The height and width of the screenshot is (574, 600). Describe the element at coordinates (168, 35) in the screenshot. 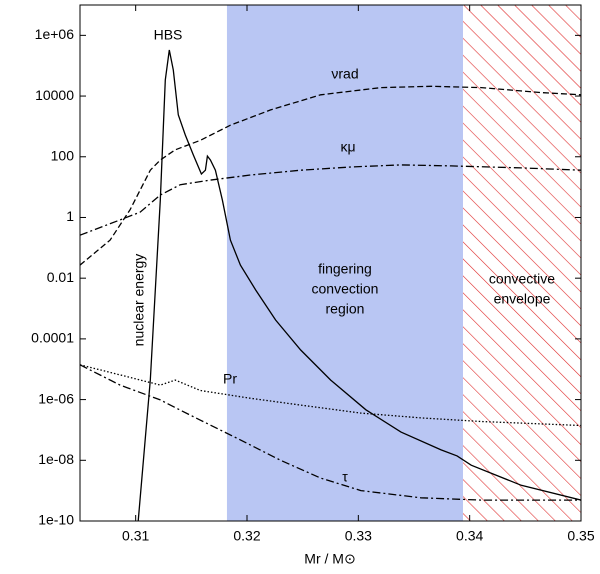

I see `annotation: HBS` at that location.